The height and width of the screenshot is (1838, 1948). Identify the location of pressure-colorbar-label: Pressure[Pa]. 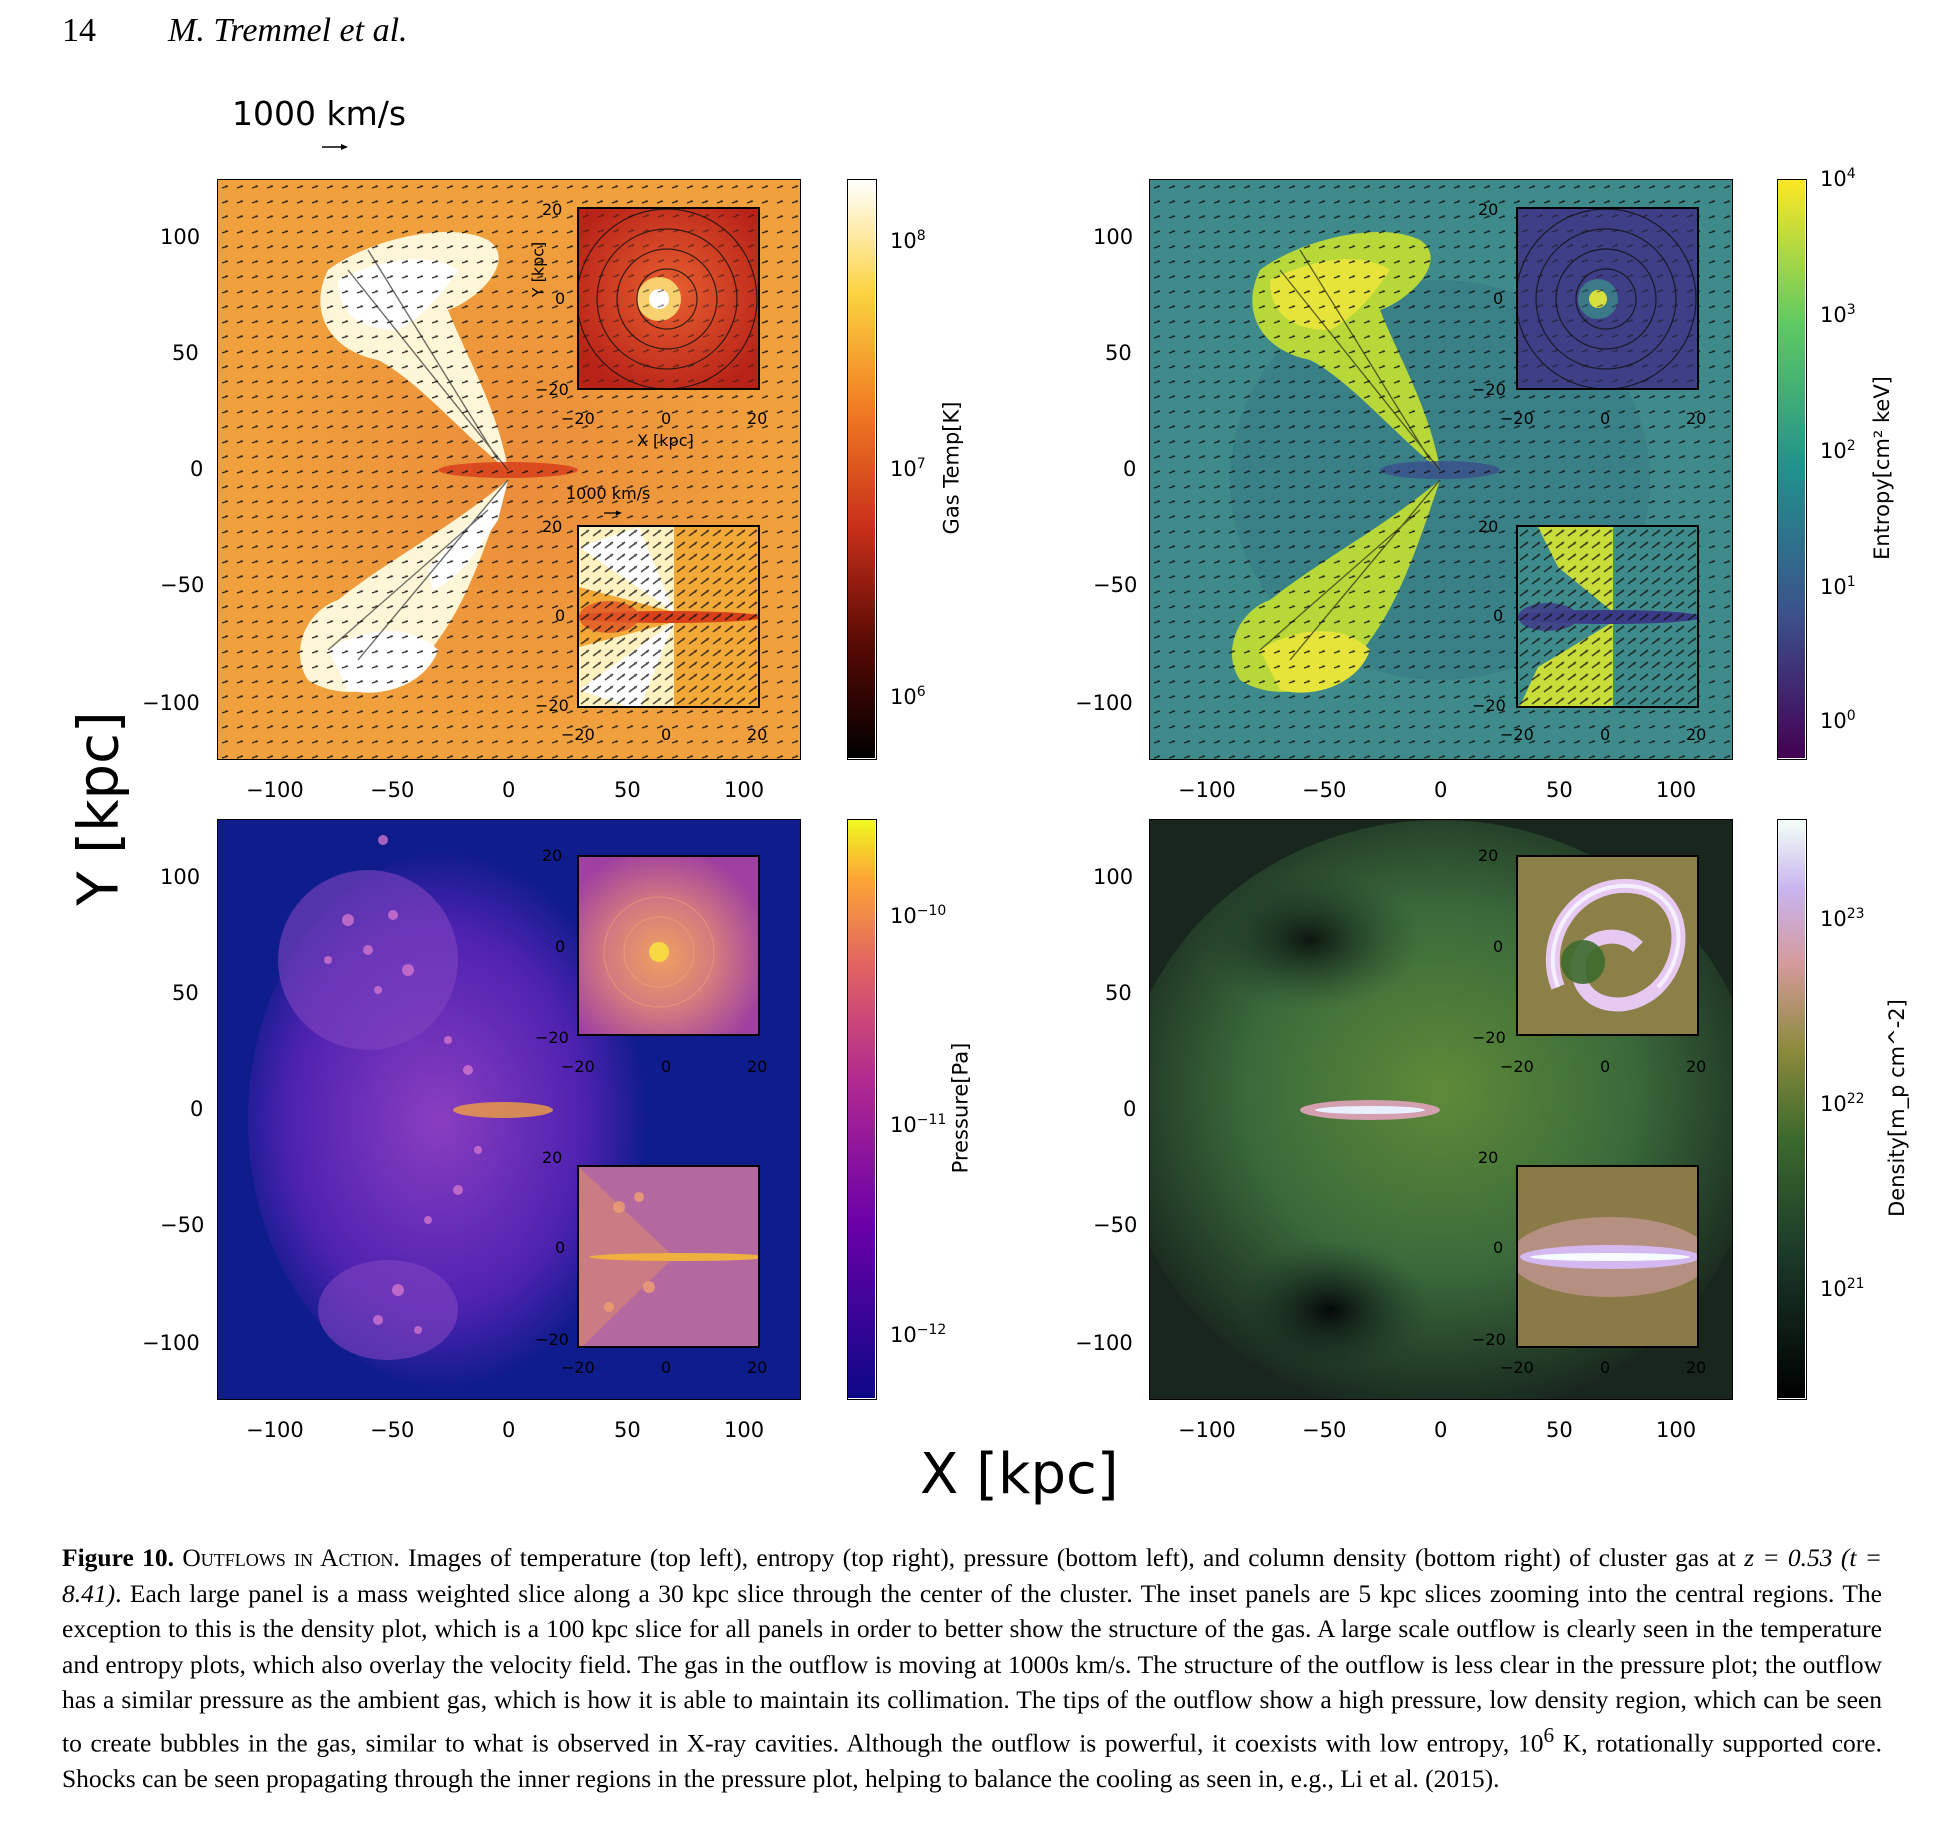
(960, 1108).